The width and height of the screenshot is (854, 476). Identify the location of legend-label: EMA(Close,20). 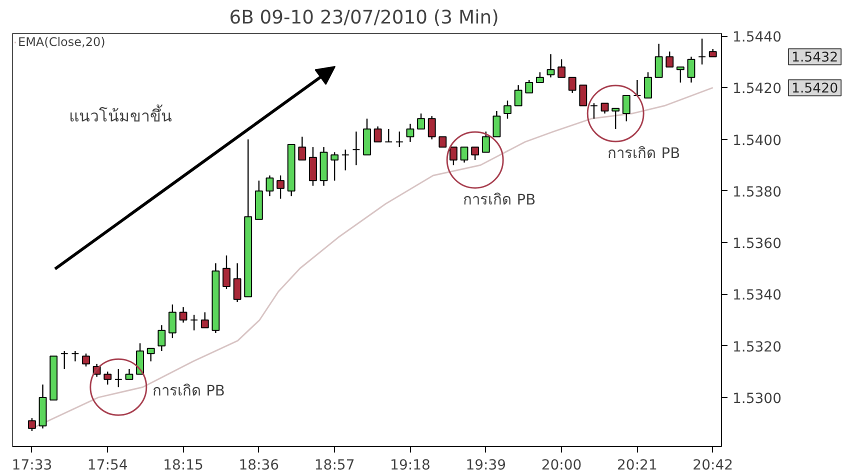
(62, 42).